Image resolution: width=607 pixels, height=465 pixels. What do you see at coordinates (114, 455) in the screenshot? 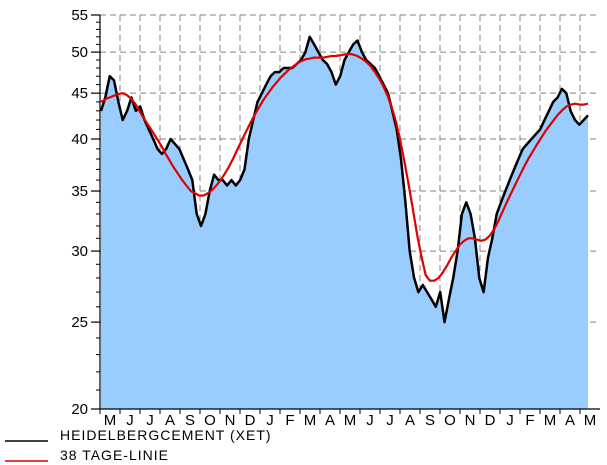
I see `legend-label: 38 TAGE-LINIE` at bounding box center [114, 455].